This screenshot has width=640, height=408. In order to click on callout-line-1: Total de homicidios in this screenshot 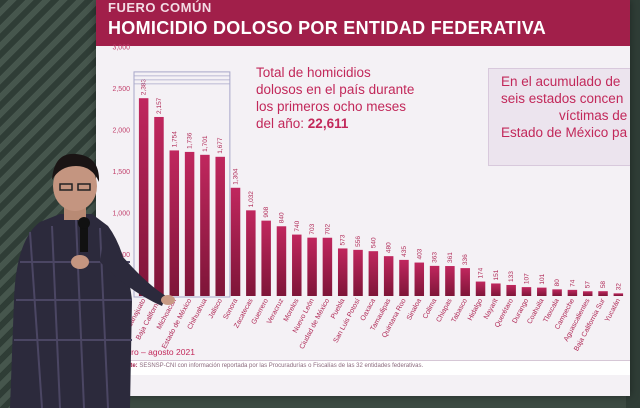, I will do `click(313, 72)`.